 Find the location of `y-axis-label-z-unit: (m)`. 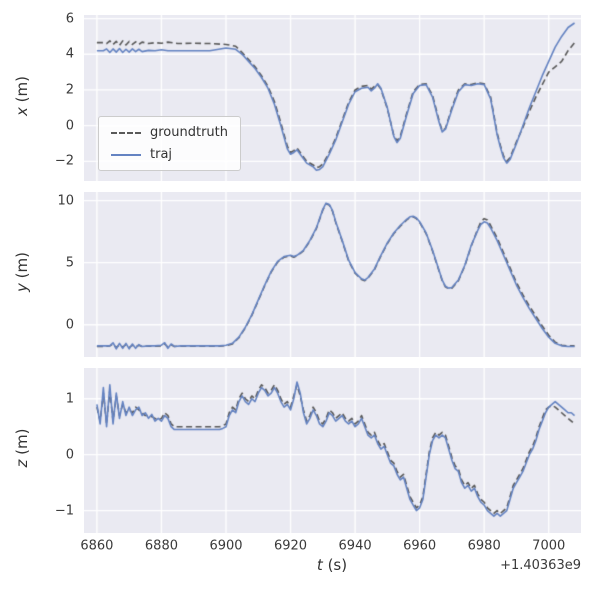

y-axis-label-z-unit: (m) is located at coordinates (22, 441).